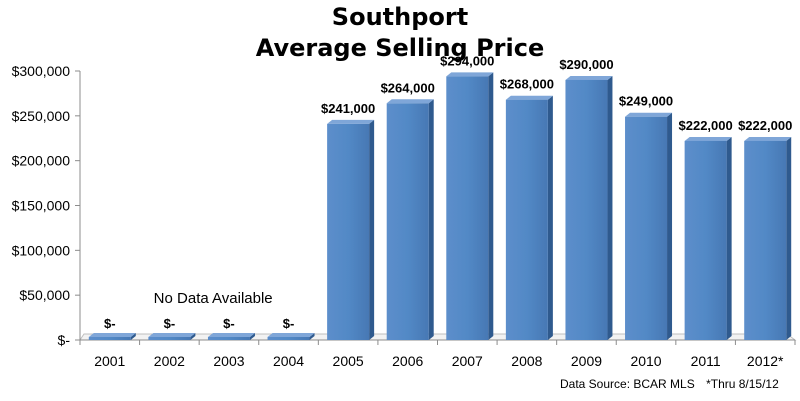 The width and height of the screenshot is (800, 401). I want to click on x-tick-label: 2001, so click(109, 361).